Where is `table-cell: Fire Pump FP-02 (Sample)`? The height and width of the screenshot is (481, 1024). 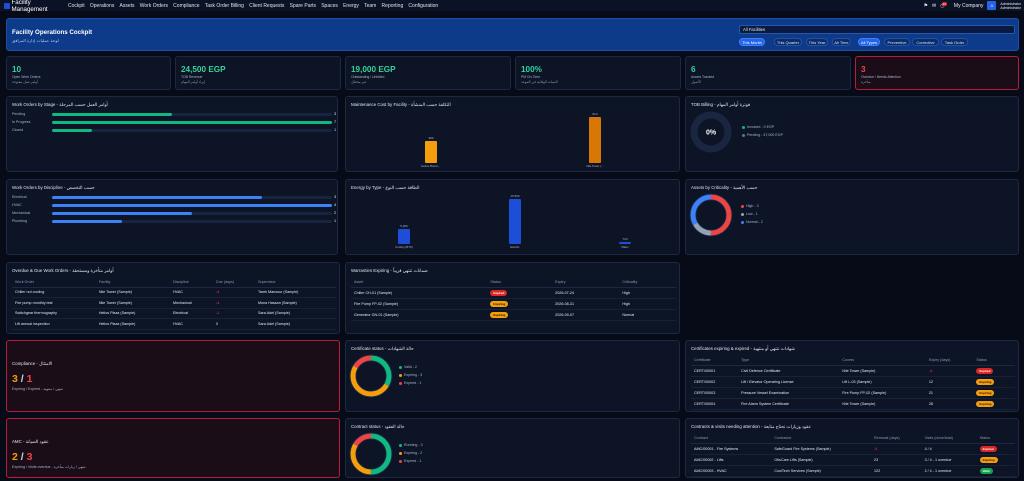
table-cell: Fire Pump FP-02 (Sample) is located at coordinates (882, 393).